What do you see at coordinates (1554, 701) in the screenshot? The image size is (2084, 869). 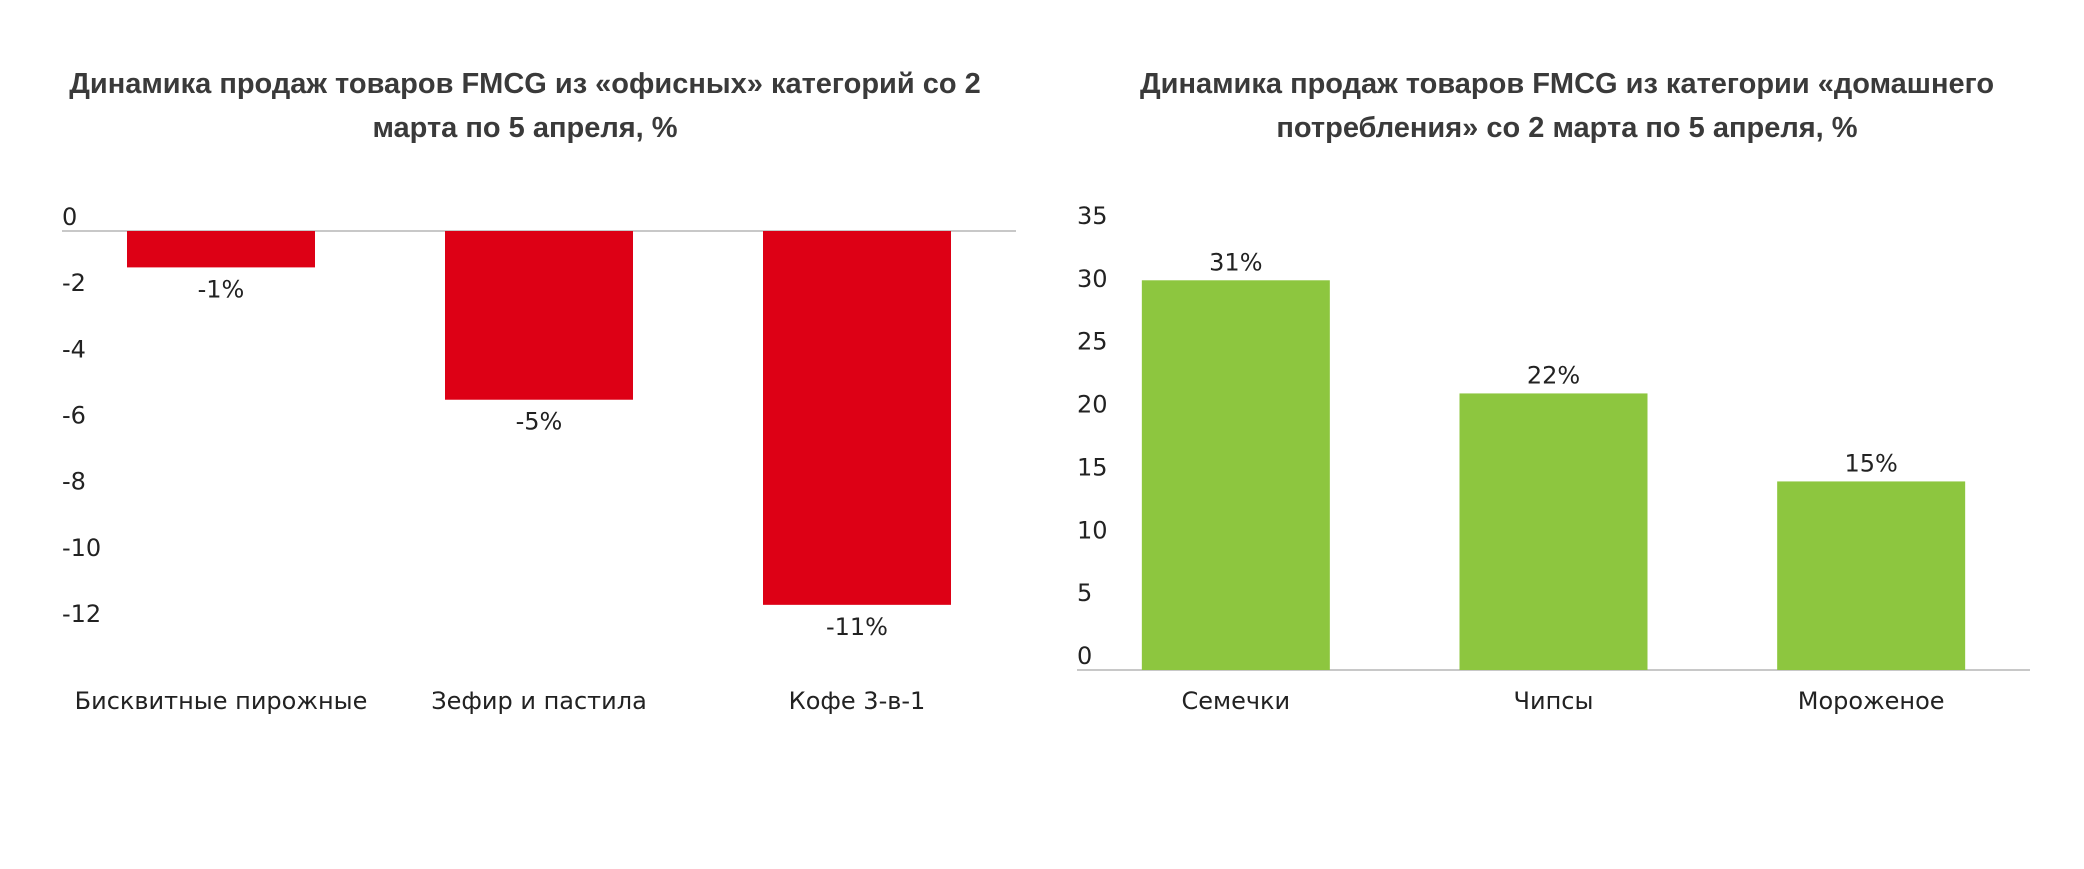 I see `x-tick-label: Чипсы` at bounding box center [1554, 701].